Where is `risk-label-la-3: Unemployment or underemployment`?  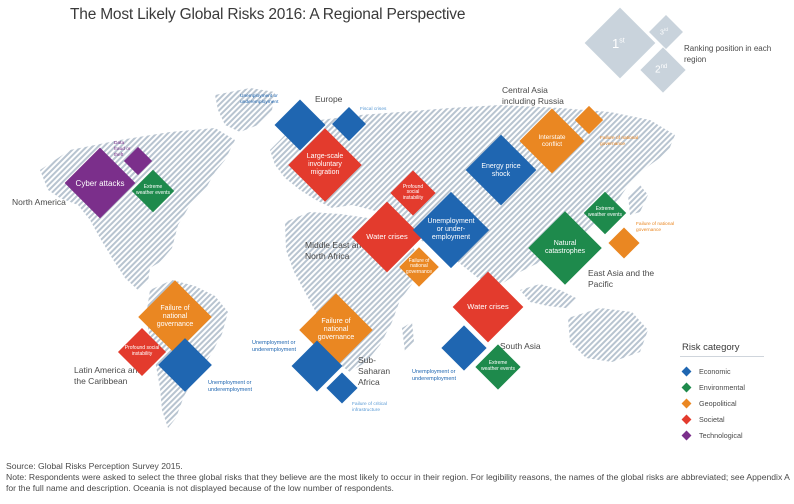 risk-label-la-3: Unemployment or underemployment is located at coordinates (230, 386).